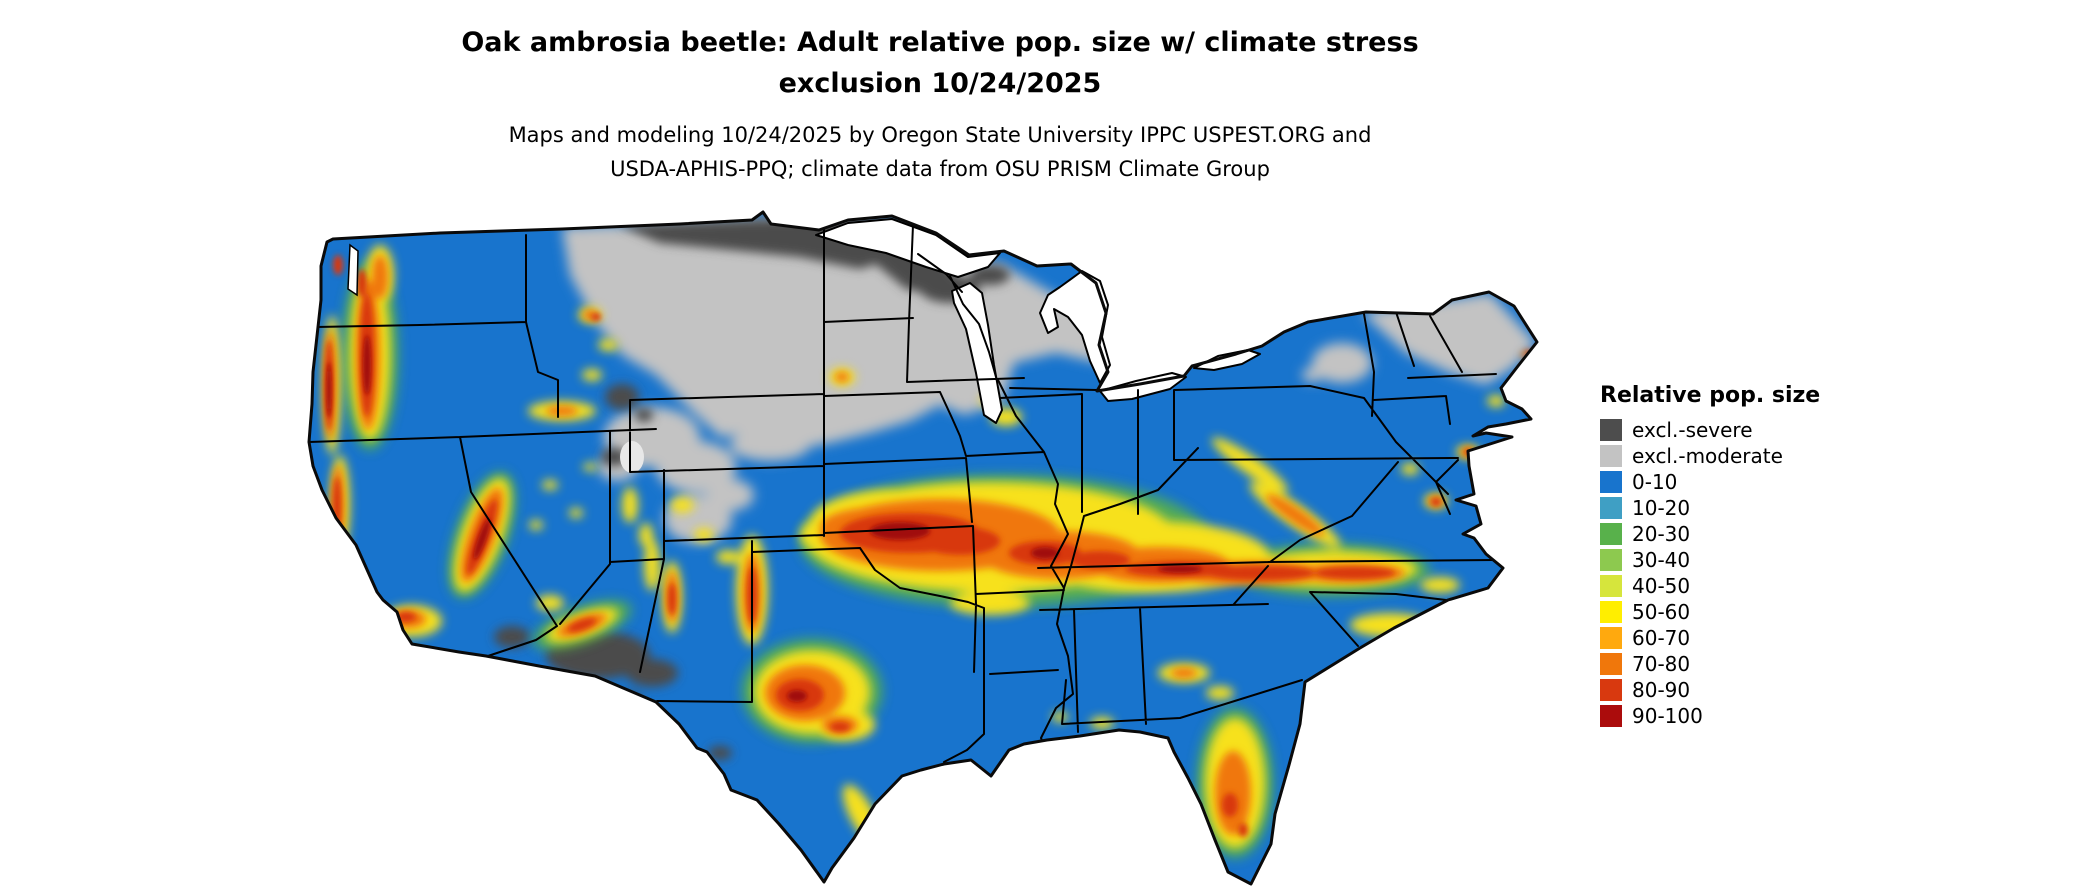 This screenshot has height=892, width=2100. I want to click on legend-items: excl.-severe excl.-moderate 0-10 10-20, so click(1740, 573).